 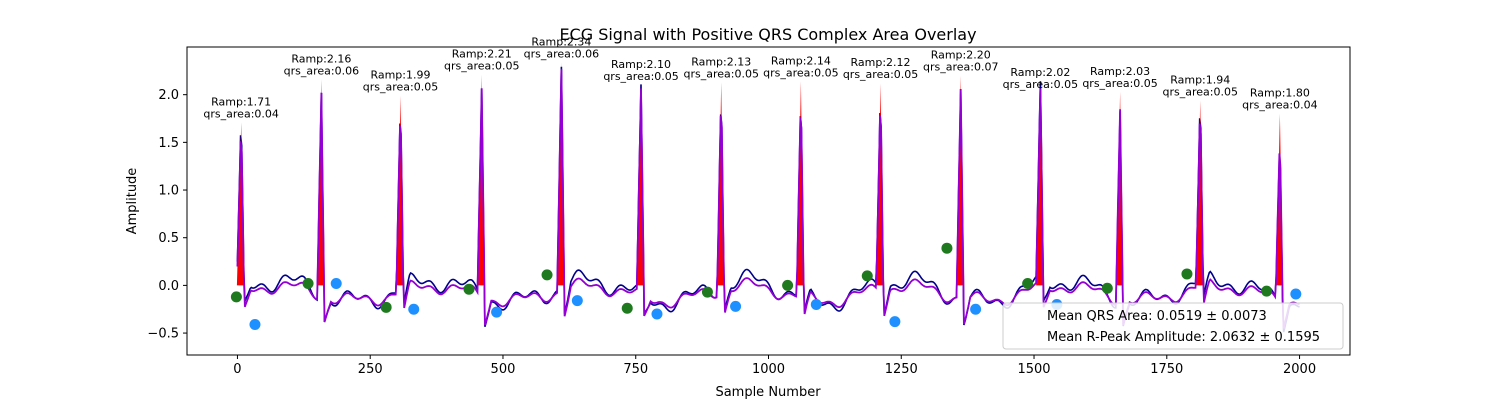 I want to click on ramp-label-2: Ramp:2.16, so click(x=321, y=58).